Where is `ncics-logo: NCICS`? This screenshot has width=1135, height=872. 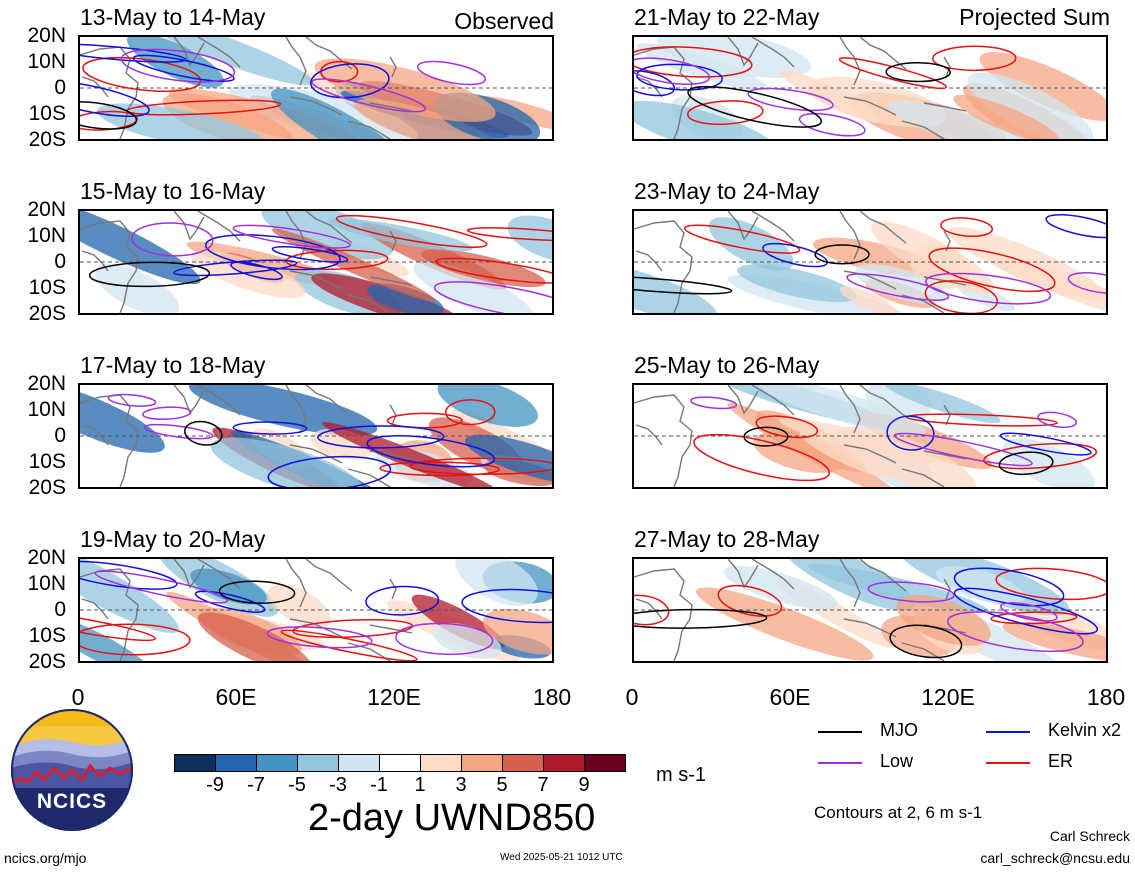
ncics-logo: NCICS is located at coordinates (72, 770).